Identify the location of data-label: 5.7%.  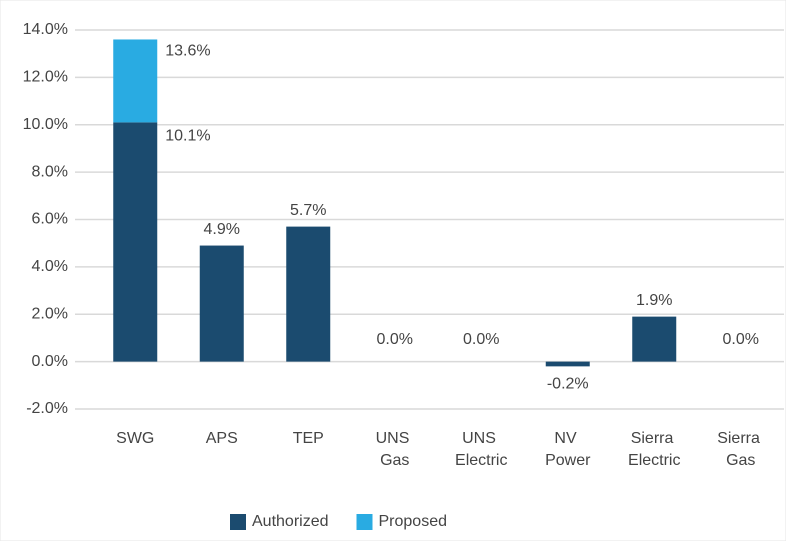
(308, 210).